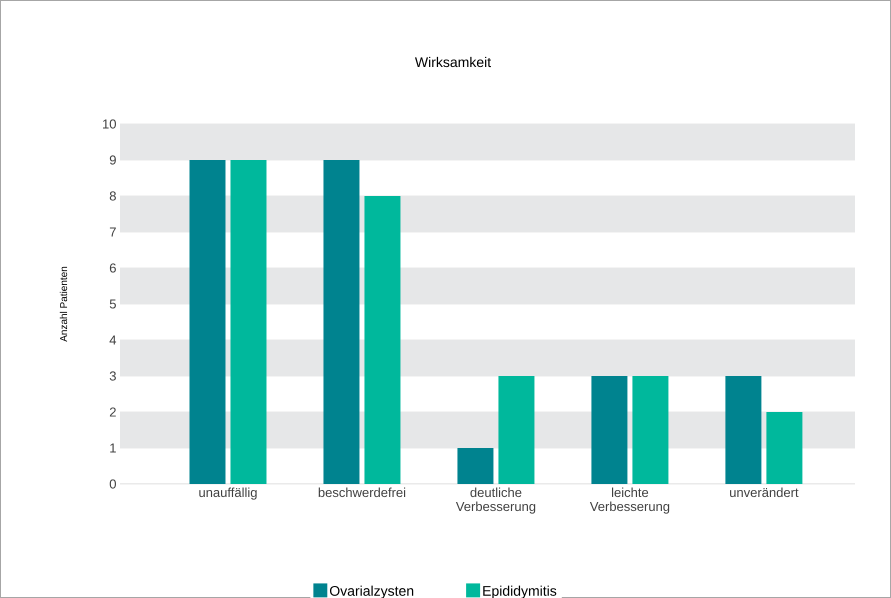  Describe the element at coordinates (113, 196) in the screenshot. I see `y-tick-label: 8` at that location.